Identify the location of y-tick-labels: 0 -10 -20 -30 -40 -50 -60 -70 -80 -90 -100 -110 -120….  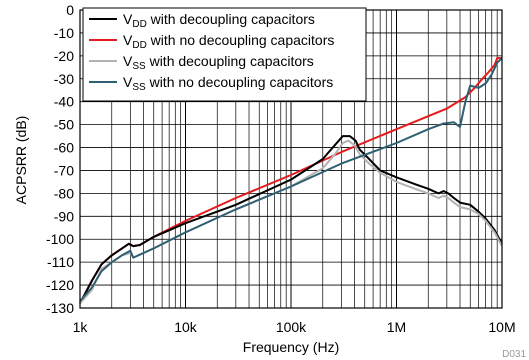
(60, 159).